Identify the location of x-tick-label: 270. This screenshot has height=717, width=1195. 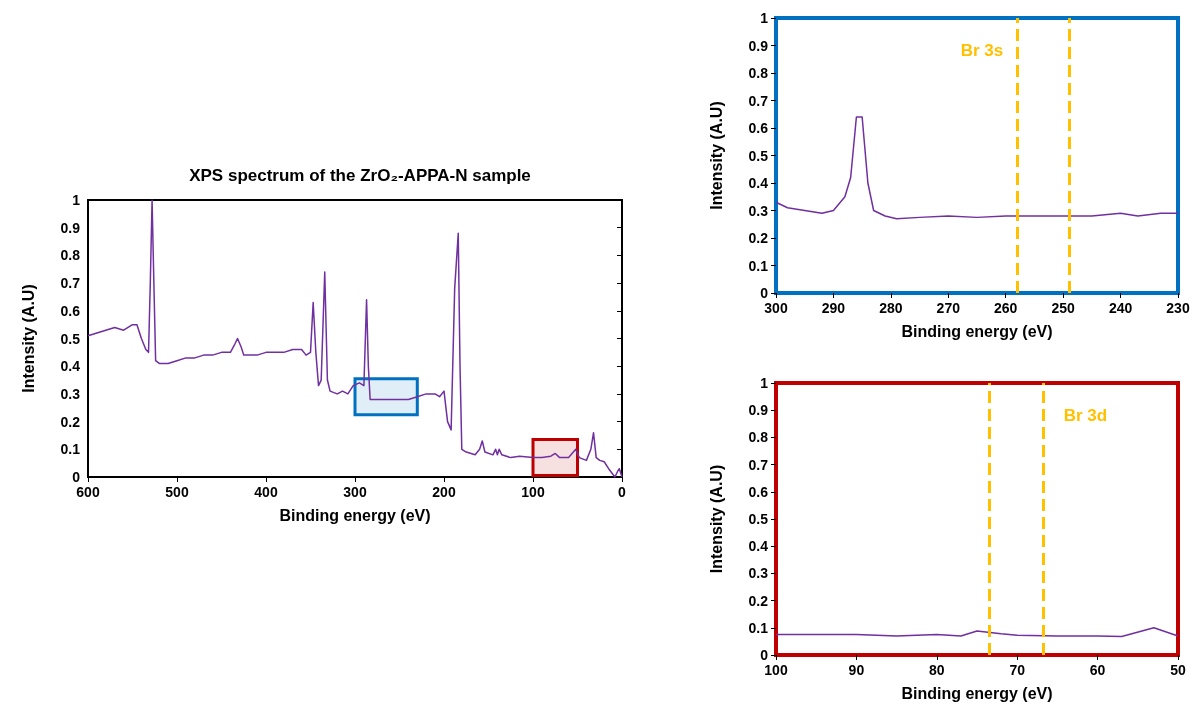
(948, 308).